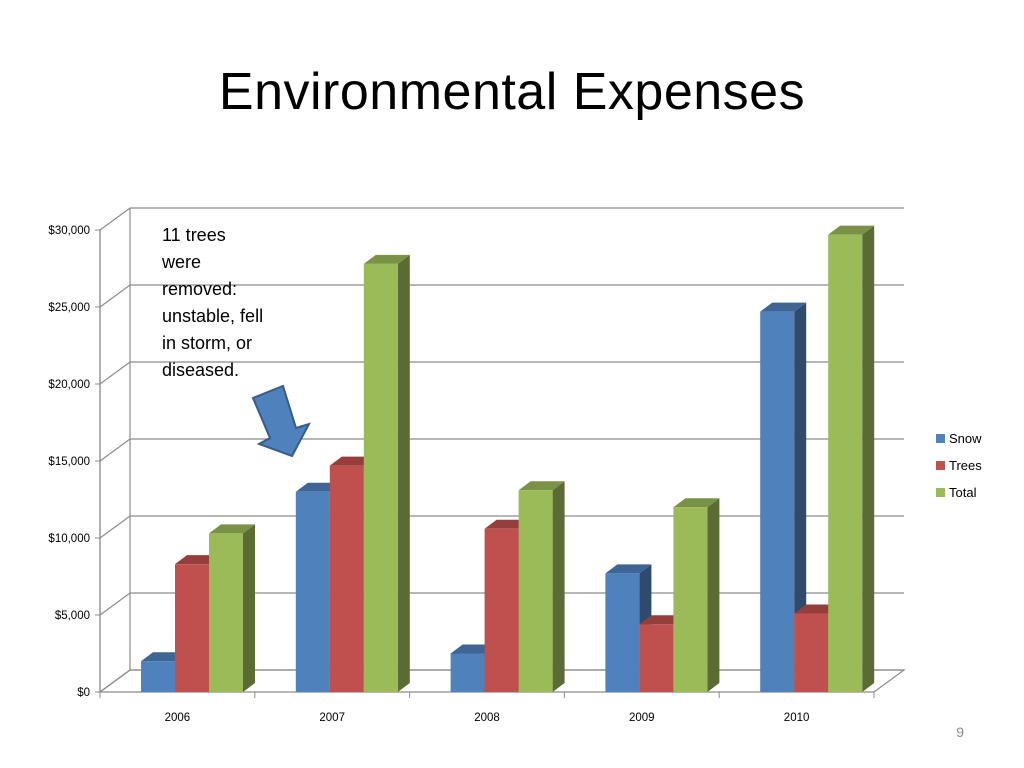 This screenshot has width=1024, height=768. What do you see at coordinates (72, 616) in the screenshot?
I see `y-tick-label: $5,000` at bounding box center [72, 616].